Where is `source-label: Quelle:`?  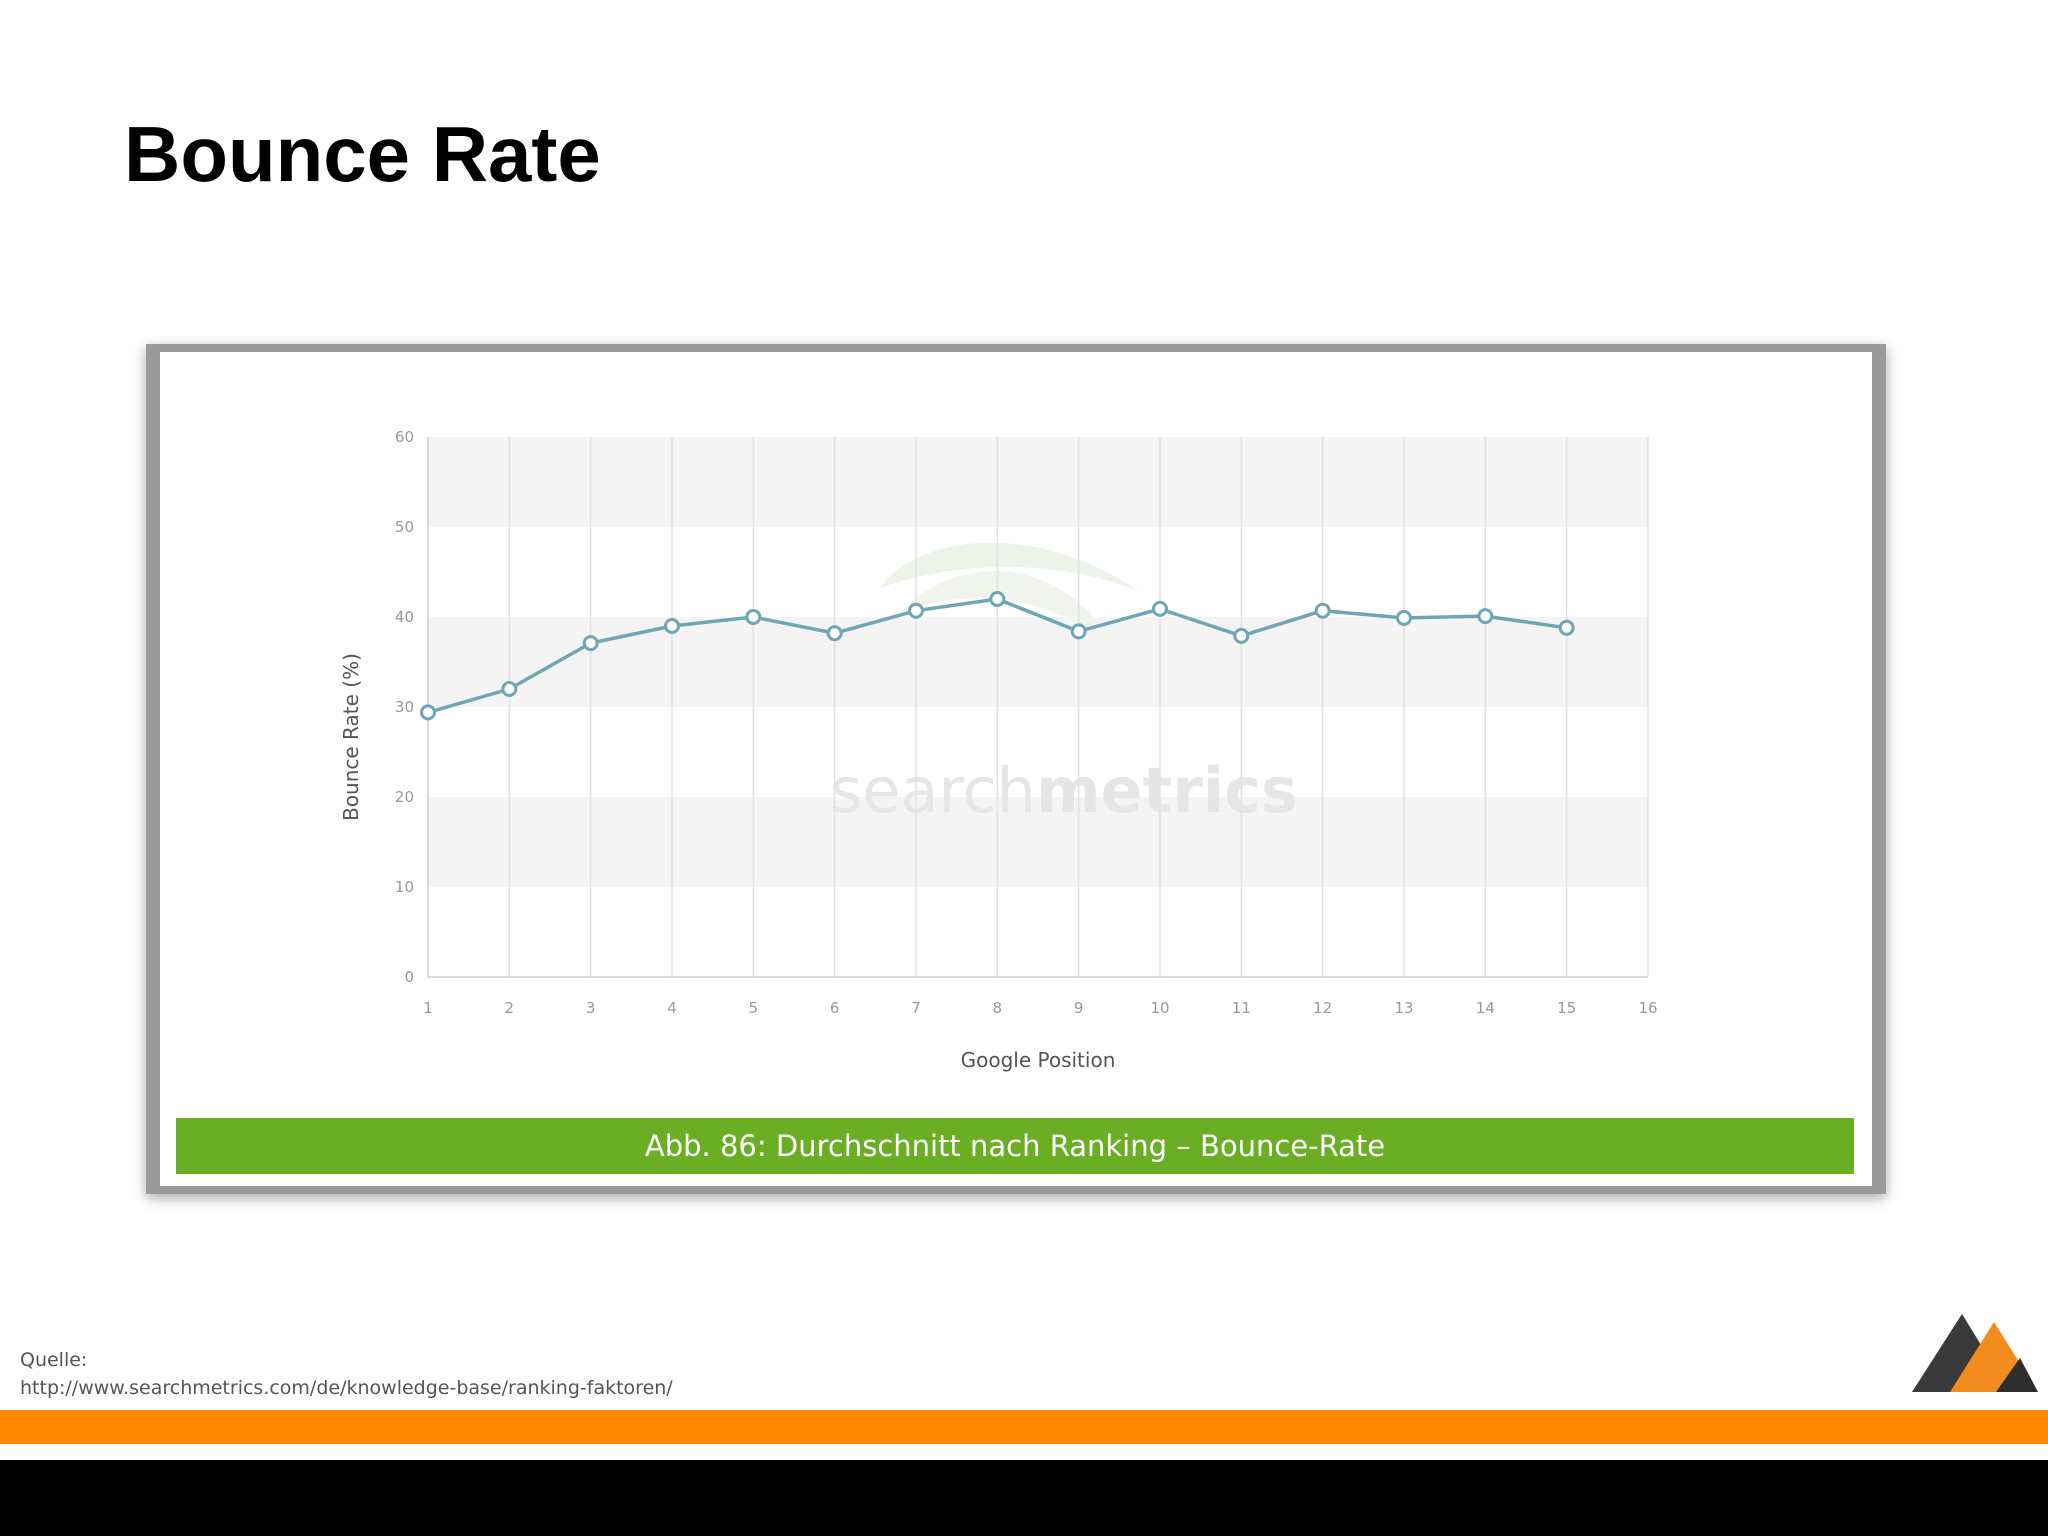
source-label: Quelle: is located at coordinates (54, 1360).